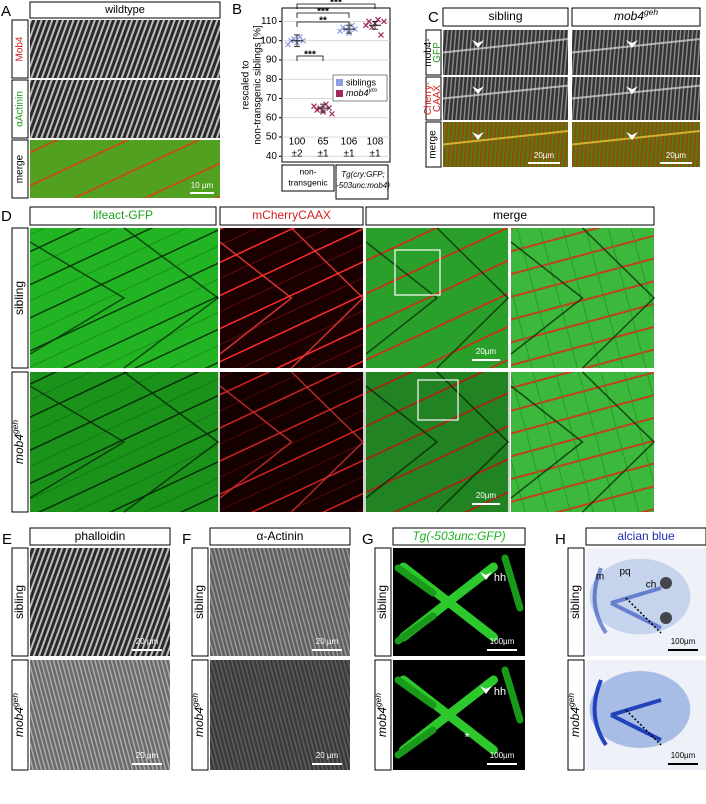  Describe the element at coordinates (186, 539) in the screenshot. I see `panel-letter: F` at that location.